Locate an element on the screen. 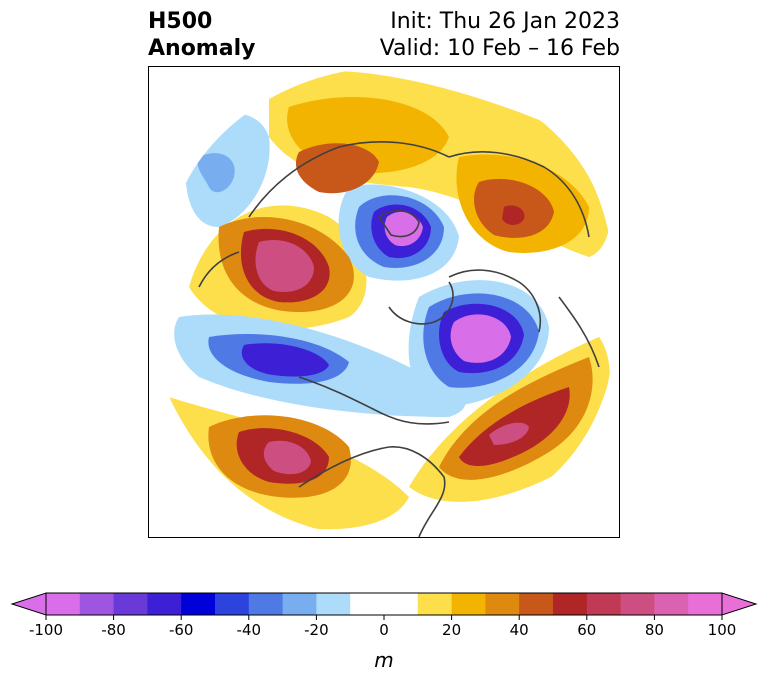 The image size is (768, 684). positive-anomaly-atlantic-core is located at coordinates (509, 433).